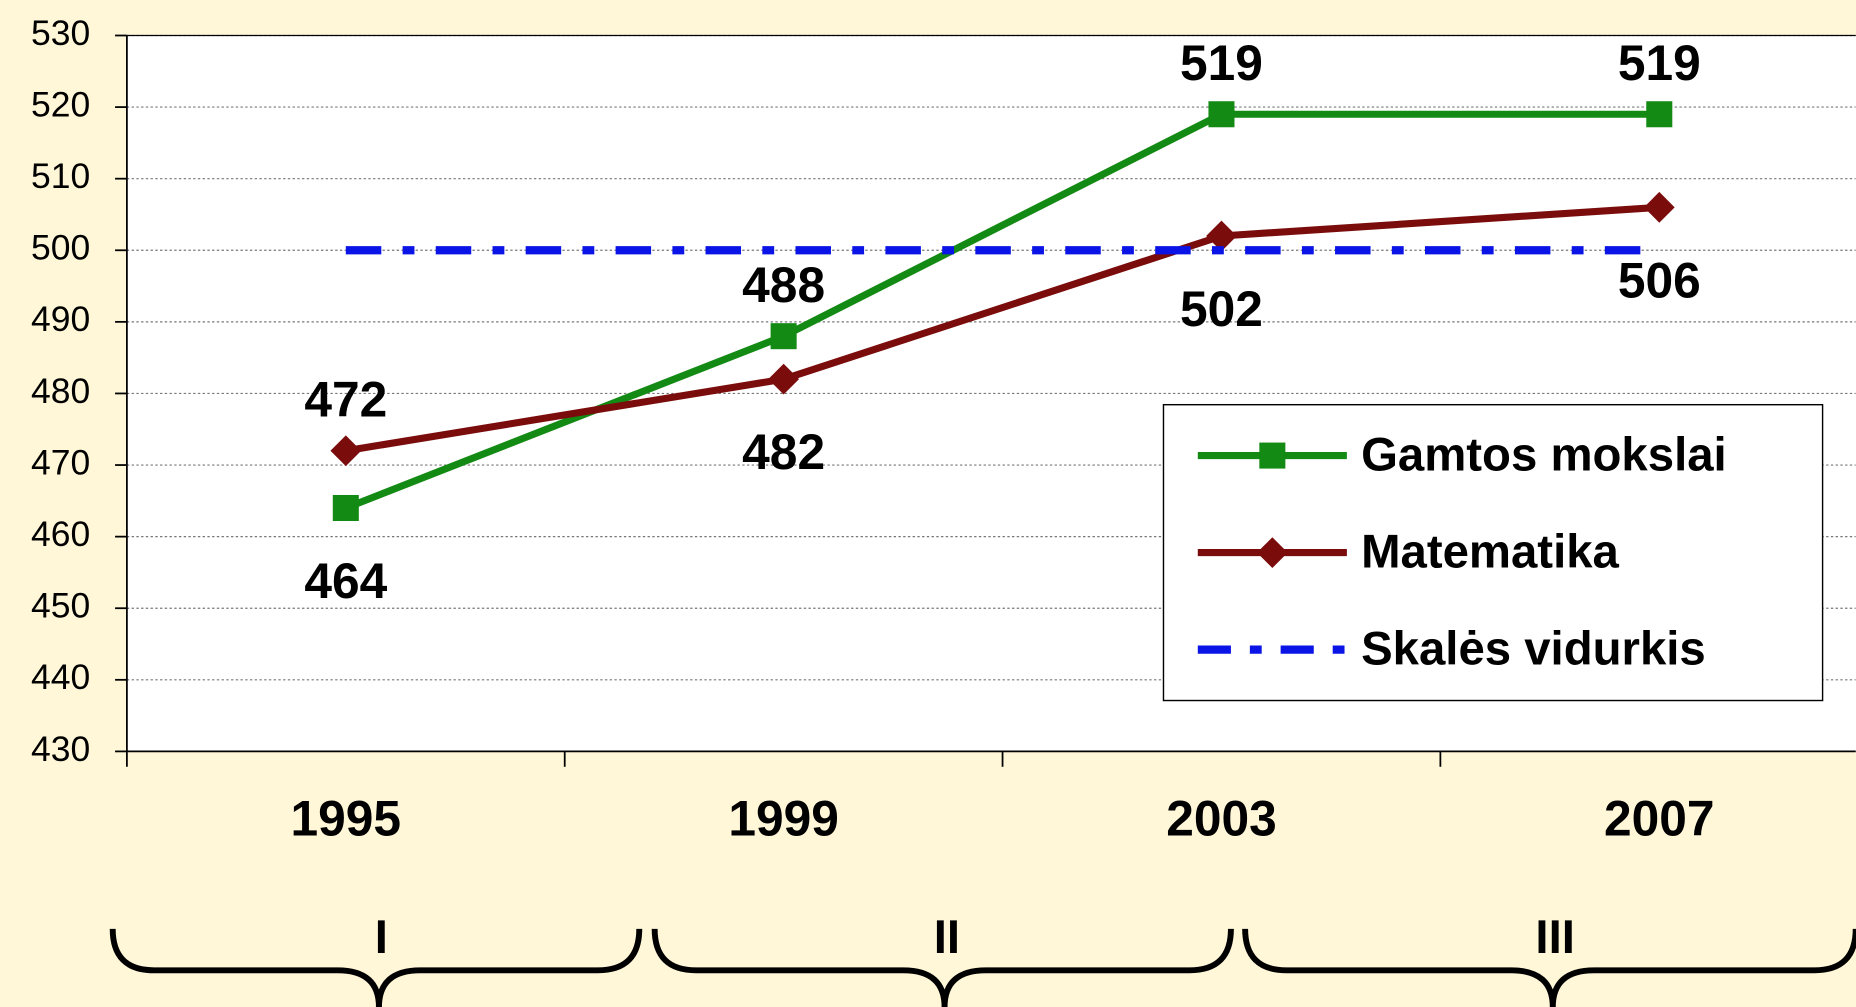 This screenshot has height=1007, width=1856. I want to click on y-tick-label: 520, so click(60, 104).